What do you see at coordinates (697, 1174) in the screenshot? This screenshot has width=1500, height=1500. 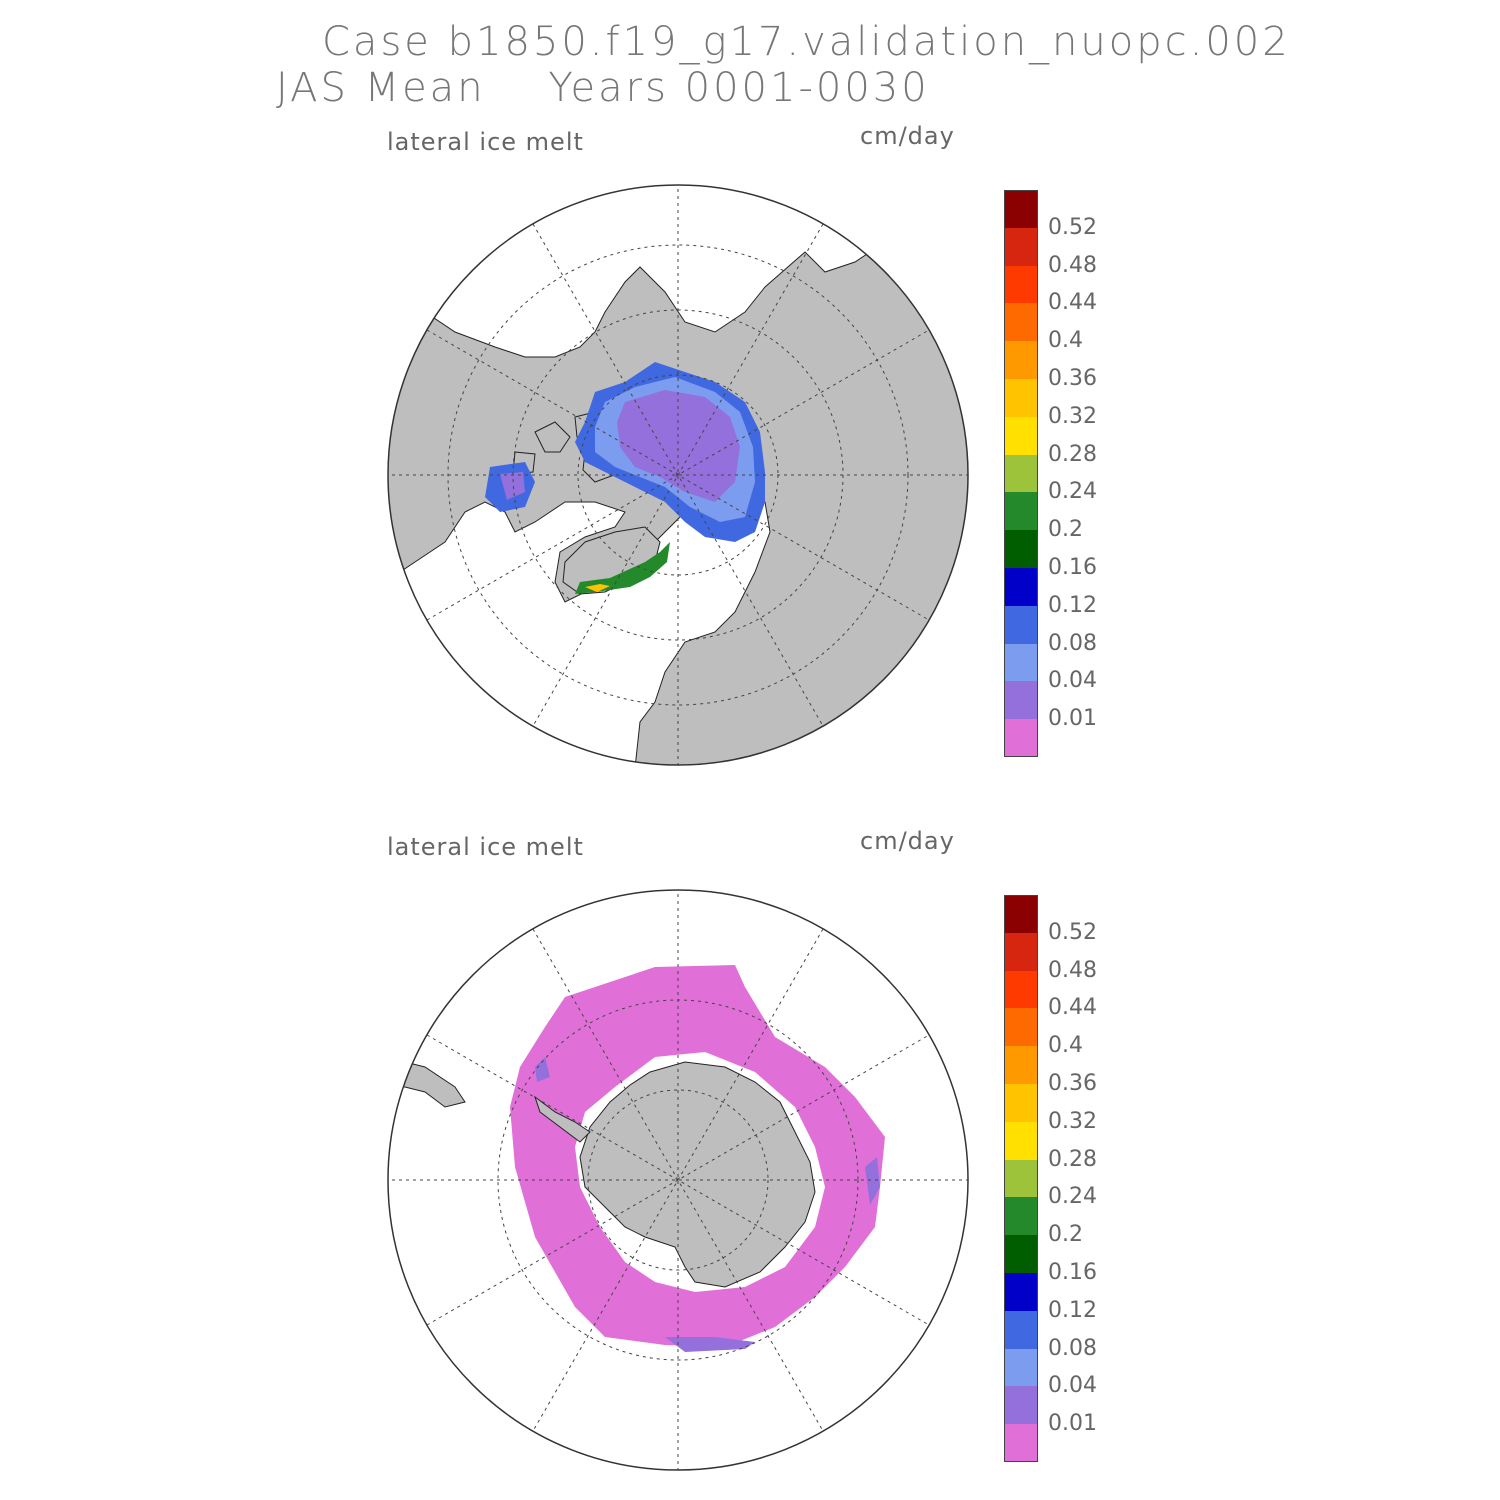 I see `antarctica` at bounding box center [697, 1174].